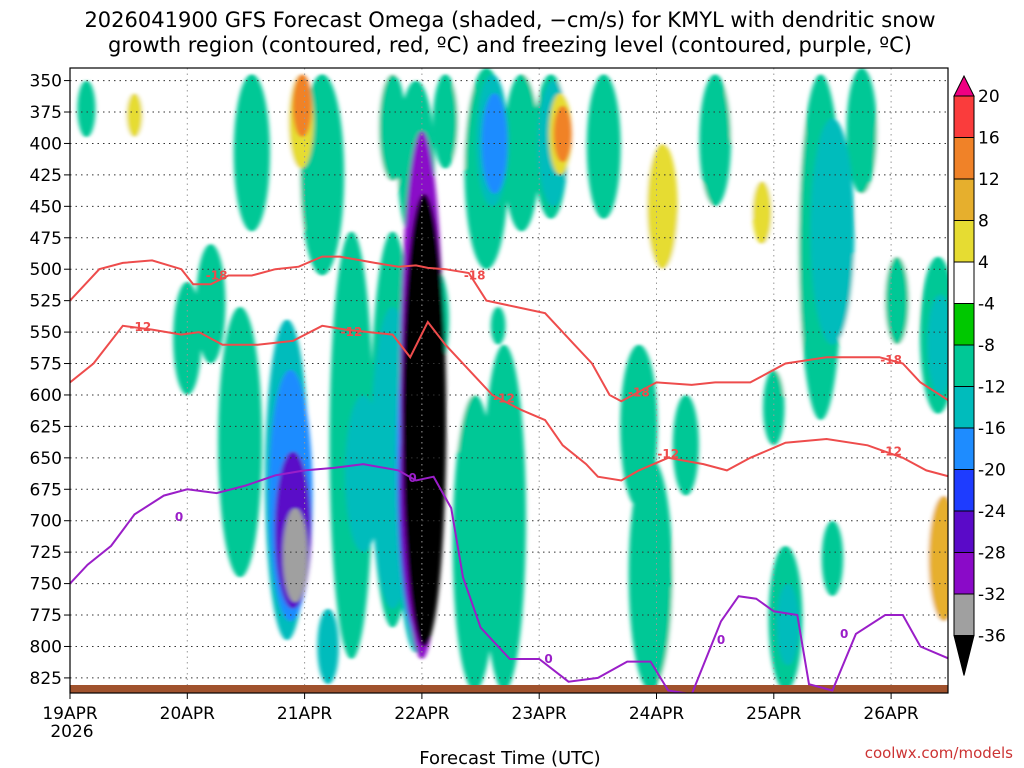  Describe the element at coordinates (992, 388) in the screenshot. I see `colorbar-label: -12` at that location.